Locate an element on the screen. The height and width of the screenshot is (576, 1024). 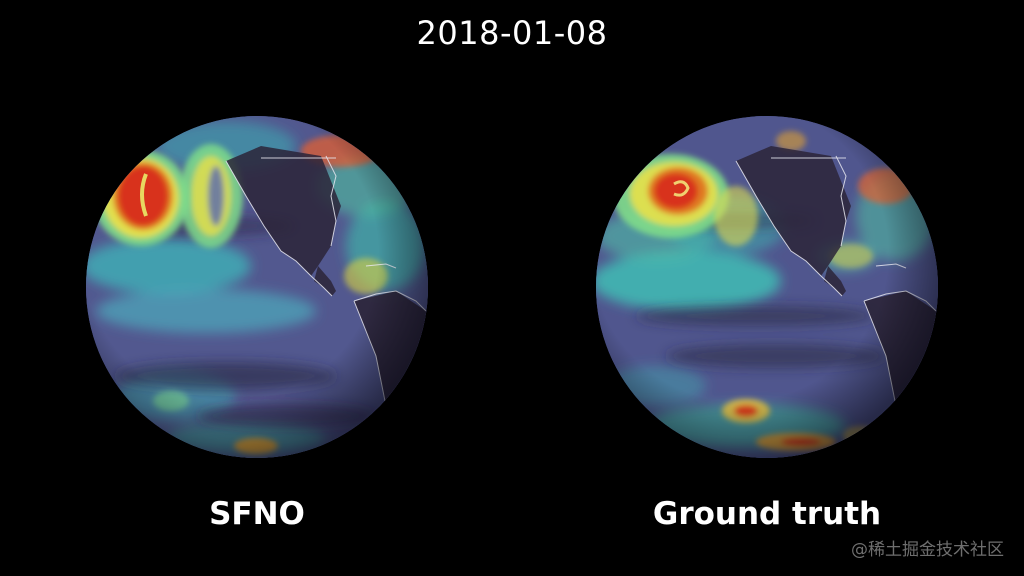
sfno-label: SFNO is located at coordinates (257, 514).